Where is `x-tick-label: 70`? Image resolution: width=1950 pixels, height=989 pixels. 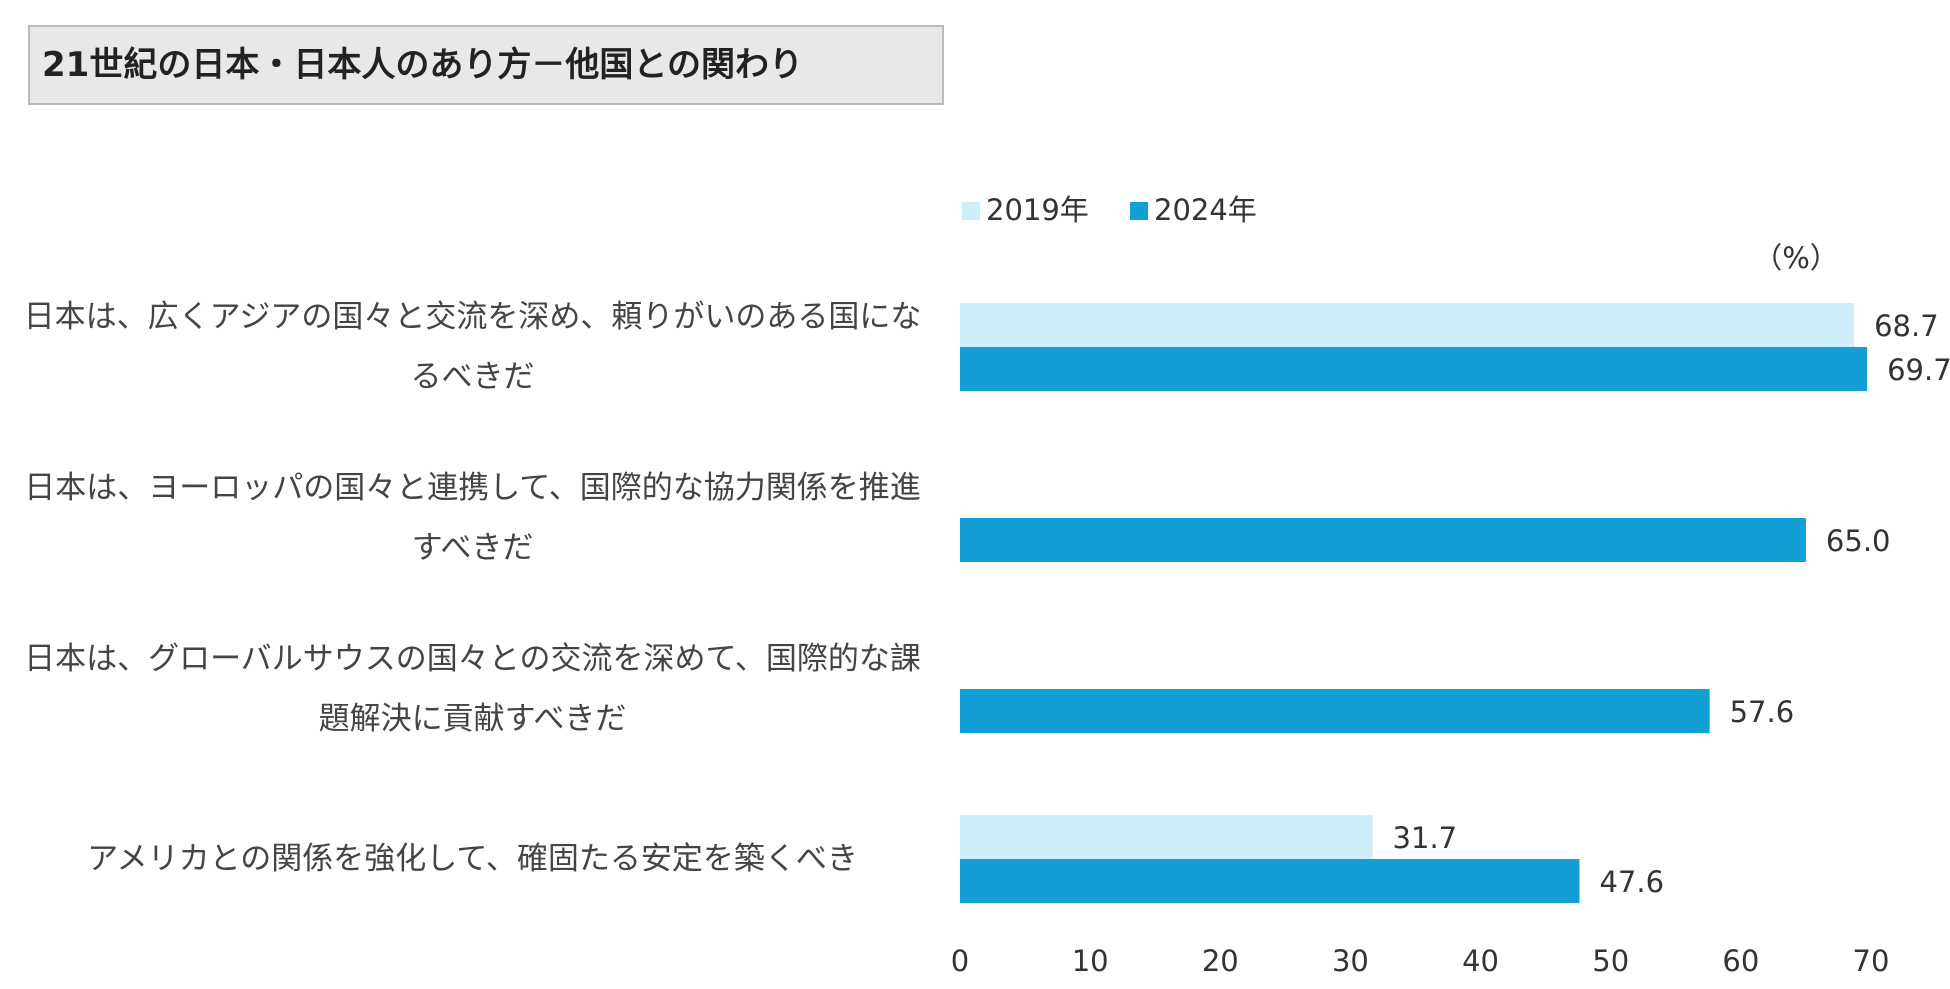
x-tick-label: 70 is located at coordinates (1871, 961).